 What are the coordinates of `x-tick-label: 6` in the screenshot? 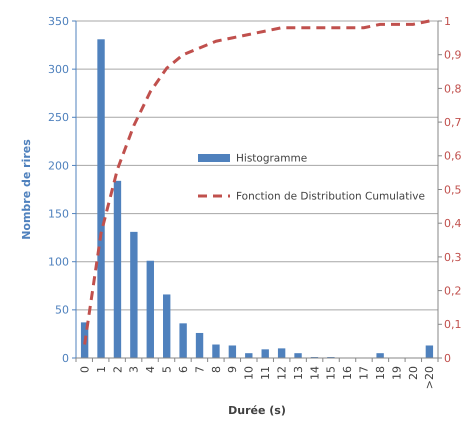 It's located at (183, 369).